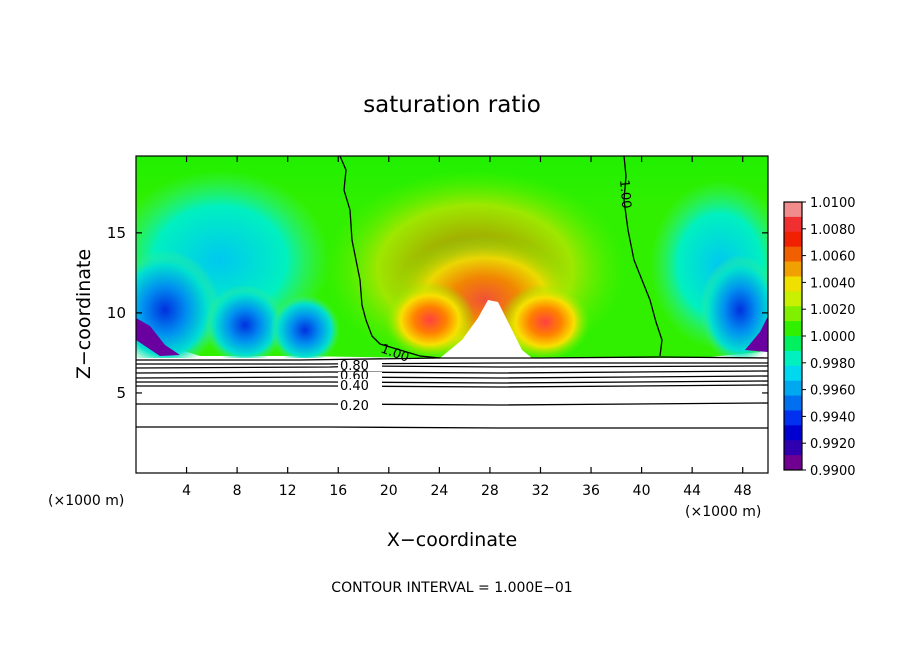 The image size is (904, 654). I want to click on x-tick-label: 8, so click(237, 491).